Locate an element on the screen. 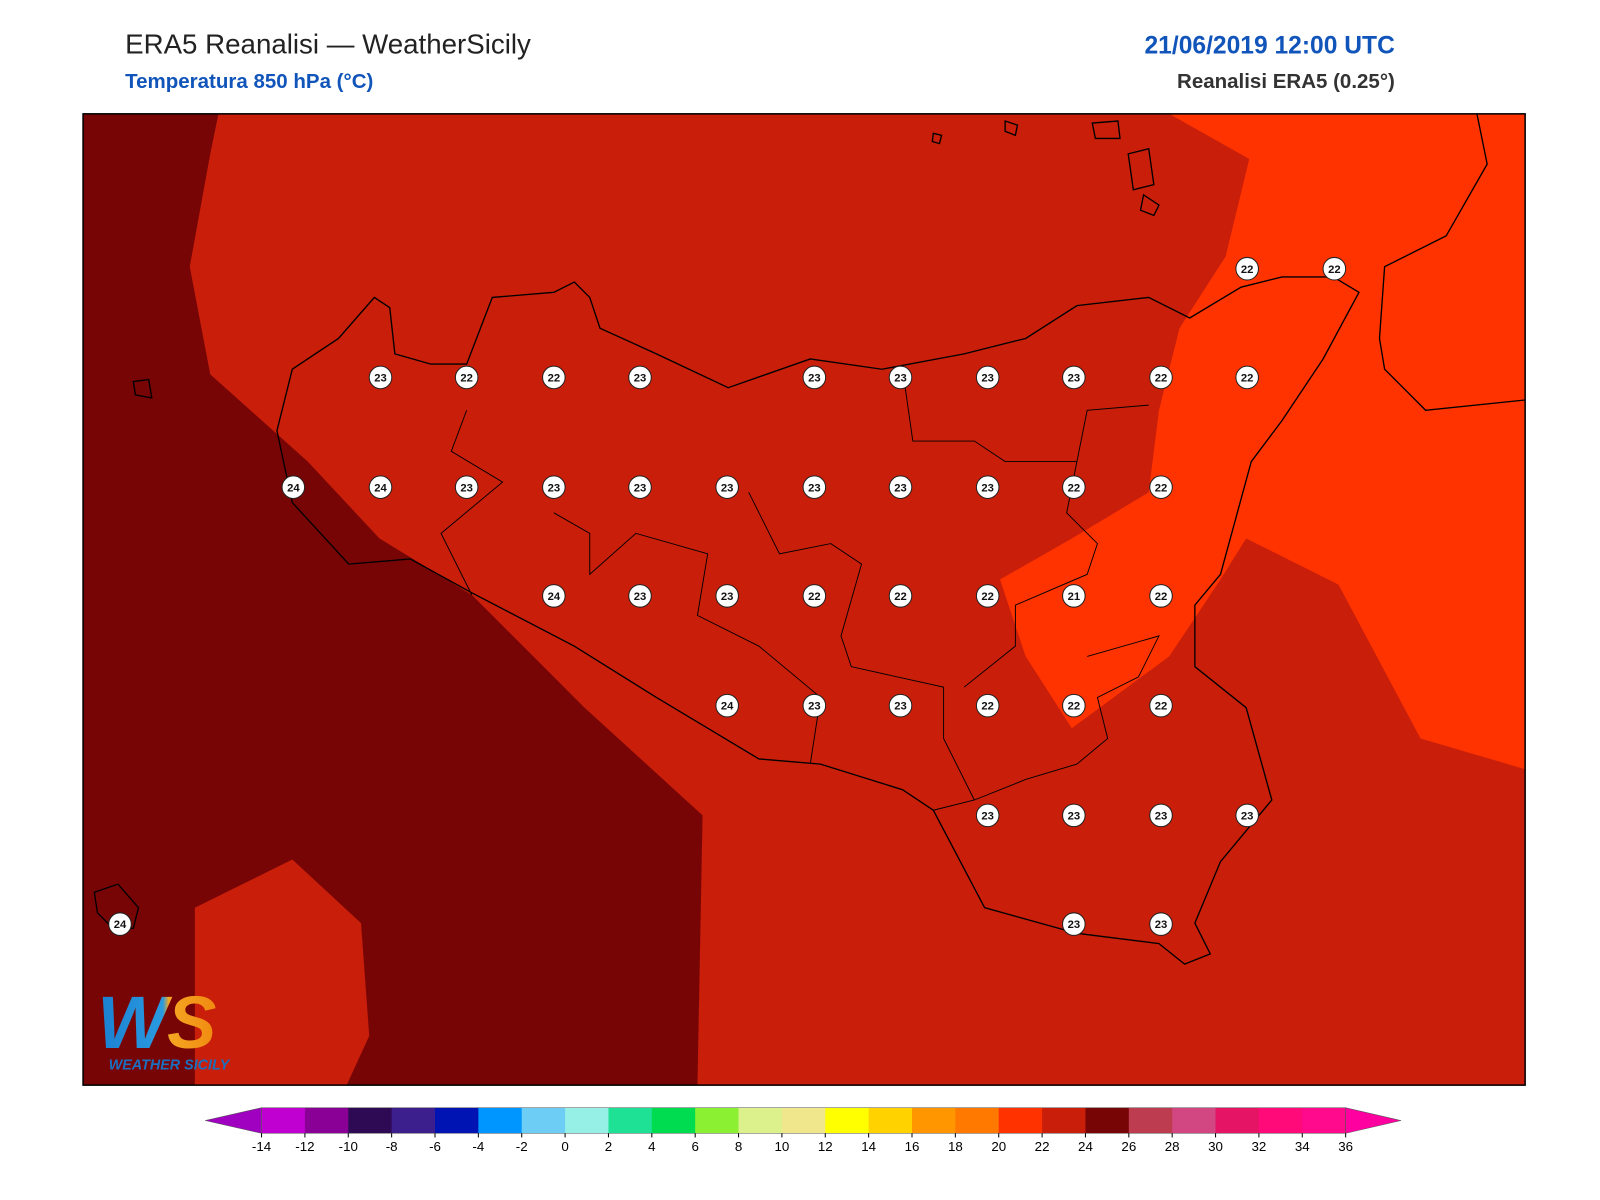 The height and width of the screenshot is (1200, 1600). colorbar-tick-label: 6 is located at coordinates (694, 1146).